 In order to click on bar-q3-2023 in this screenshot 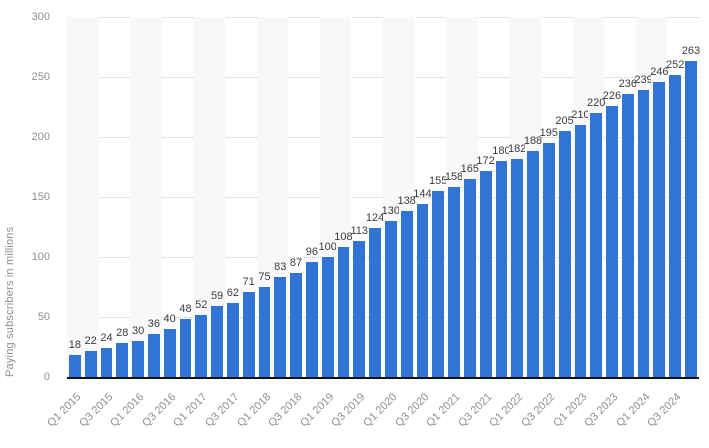, I will do `click(612, 241)`.